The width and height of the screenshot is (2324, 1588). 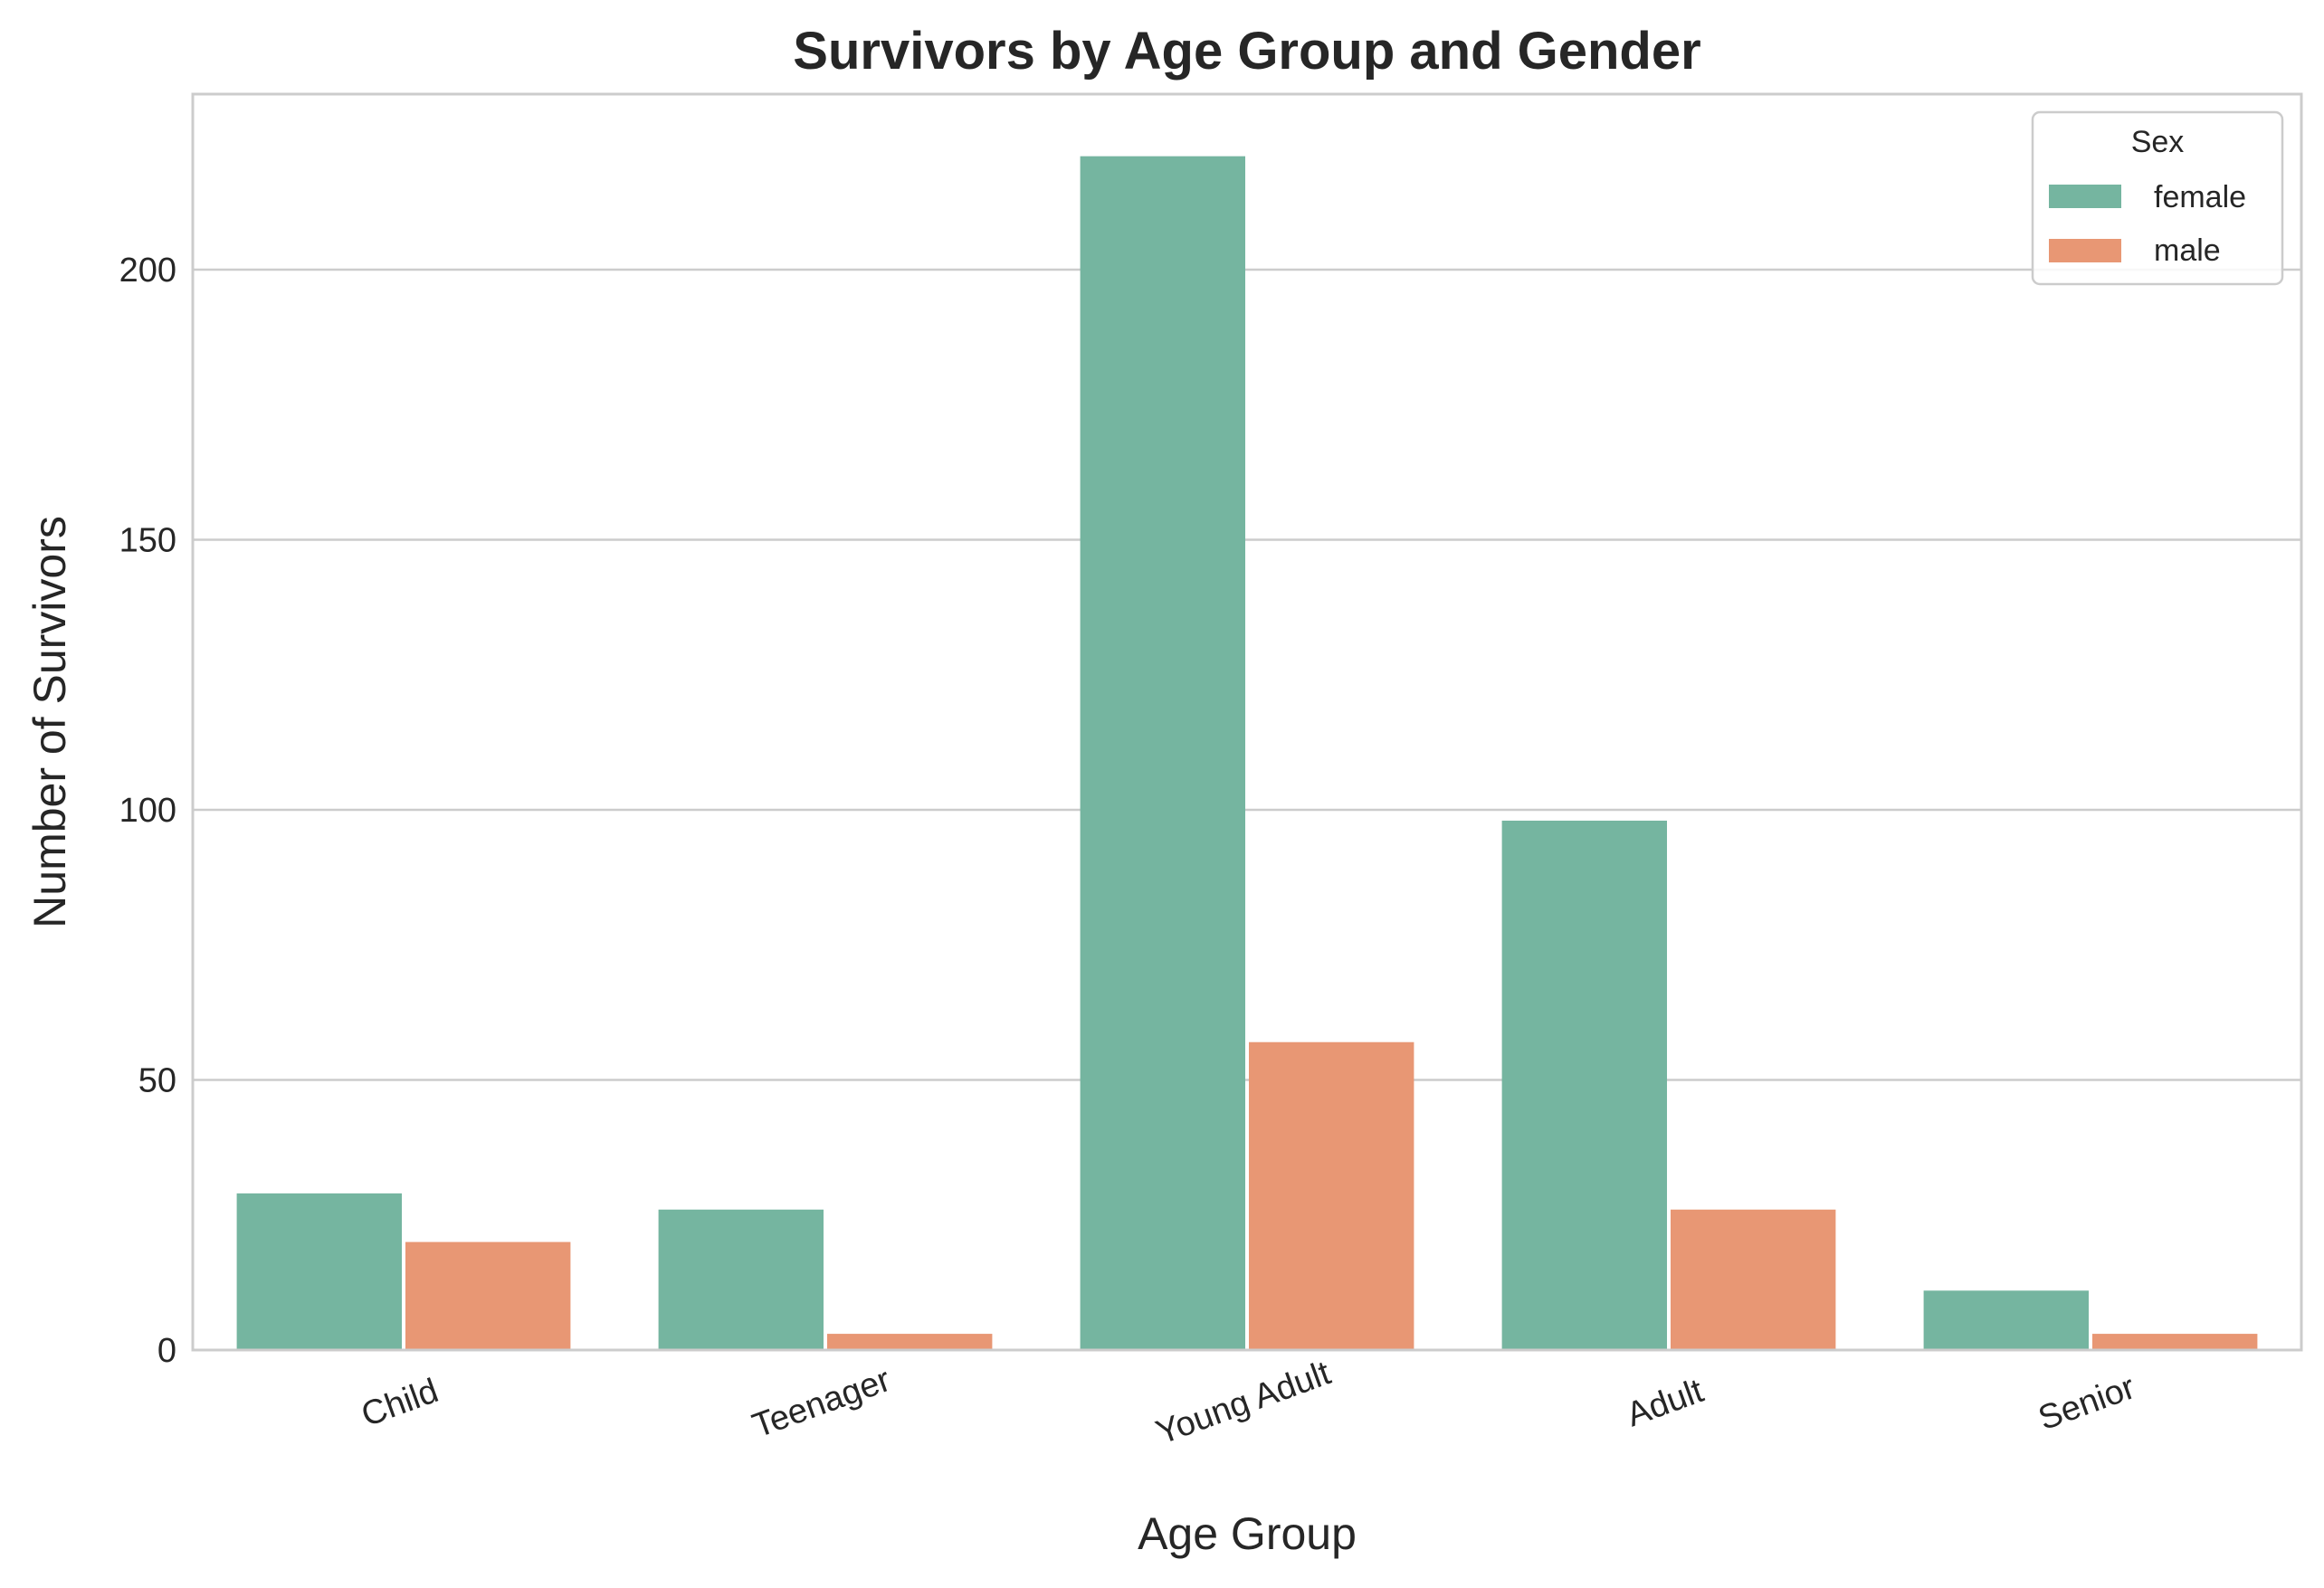 I want to click on bar-female-child, so click(x=319, y=1271).